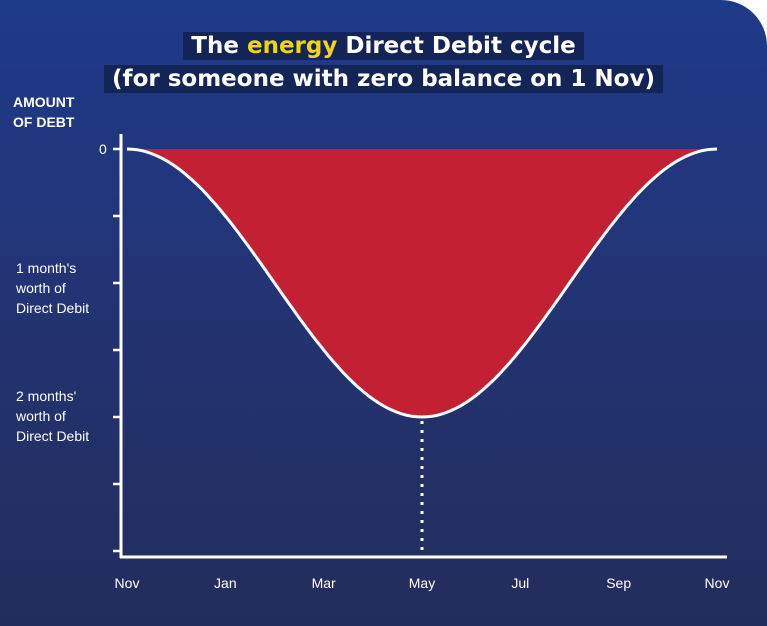 This screenshot has width=767, height=626. What do you see at coordinates (219, 46) in the screenshot?
I see `title-part-1: The` at bounding box center [219, 46].